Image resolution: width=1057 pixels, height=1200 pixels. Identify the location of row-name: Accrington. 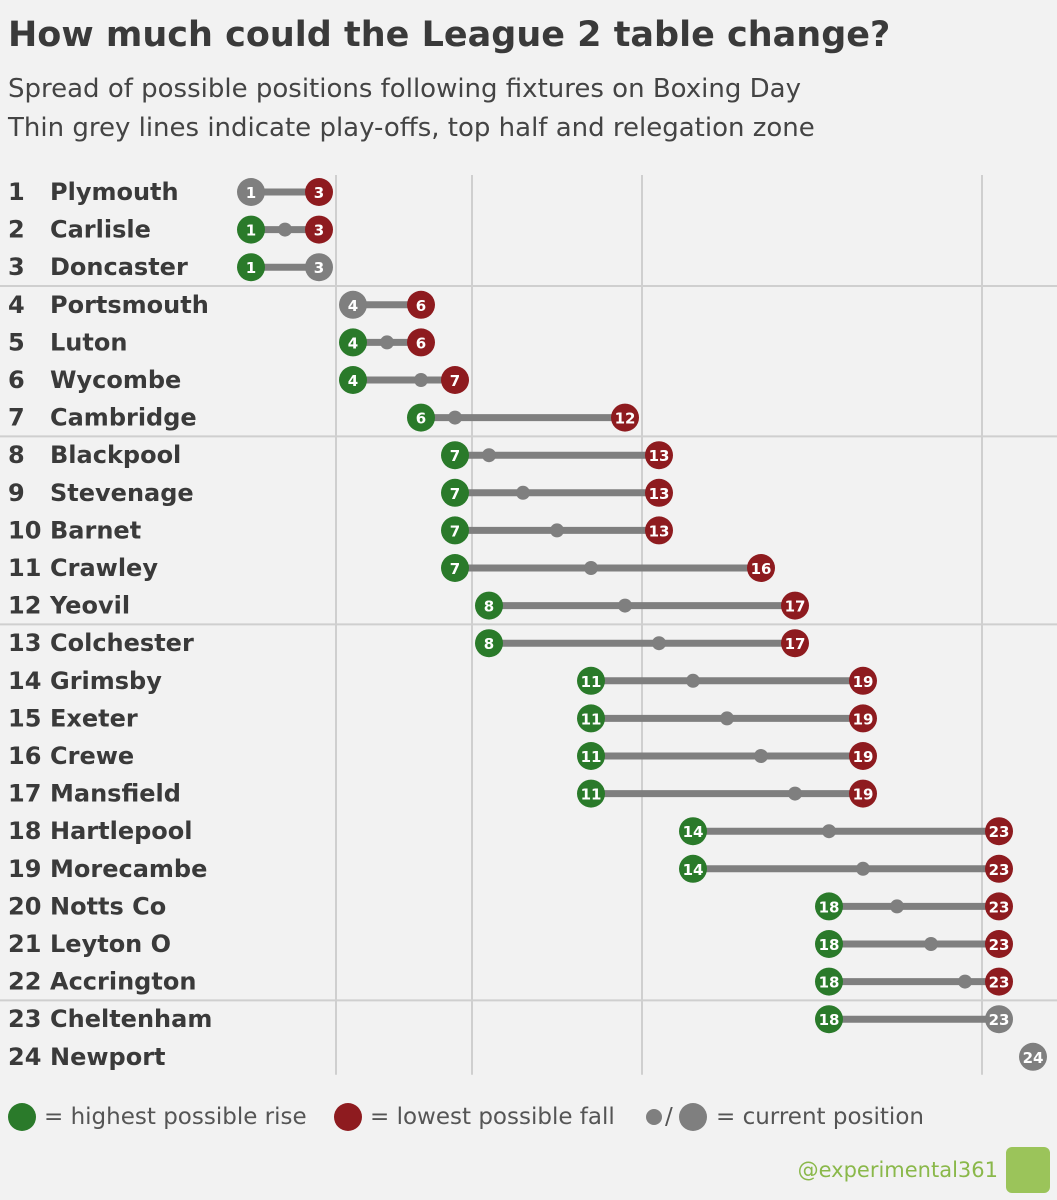
(123, 982).